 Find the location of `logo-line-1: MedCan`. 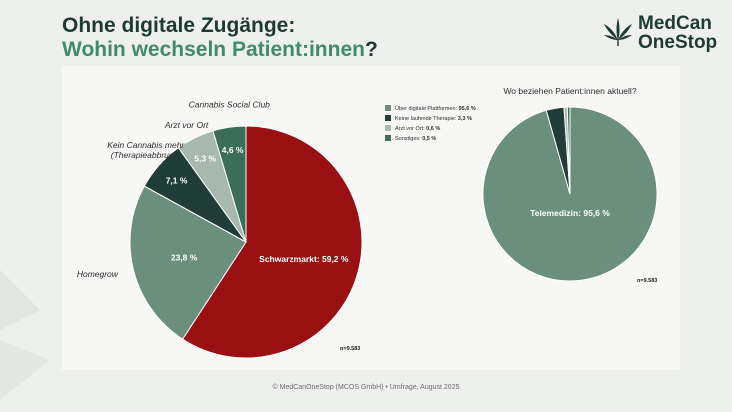

logo-line-1: MedCan is located at coordinates (675, 23).